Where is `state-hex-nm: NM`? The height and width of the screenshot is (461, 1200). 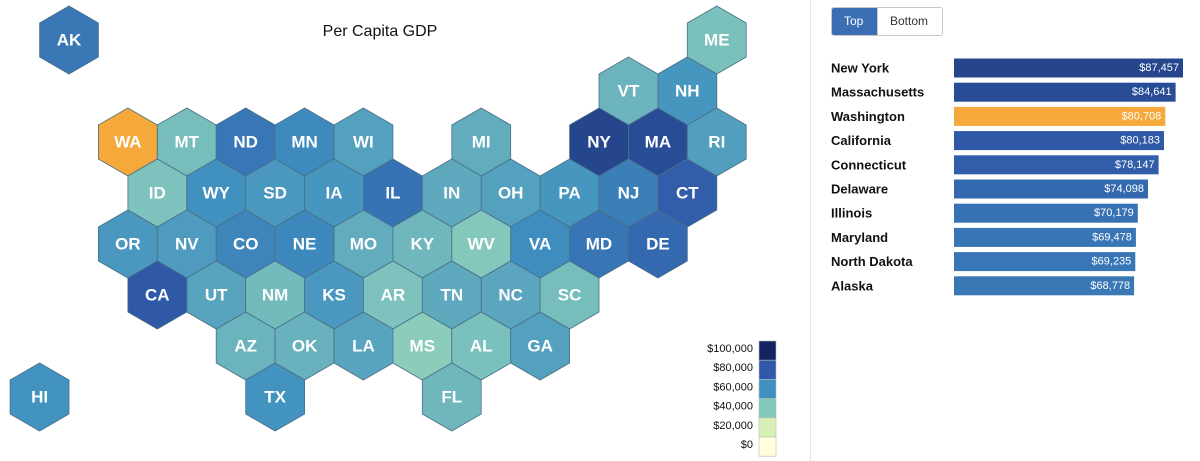 state-hex-nm: NM is located at coordinates (275, 295).